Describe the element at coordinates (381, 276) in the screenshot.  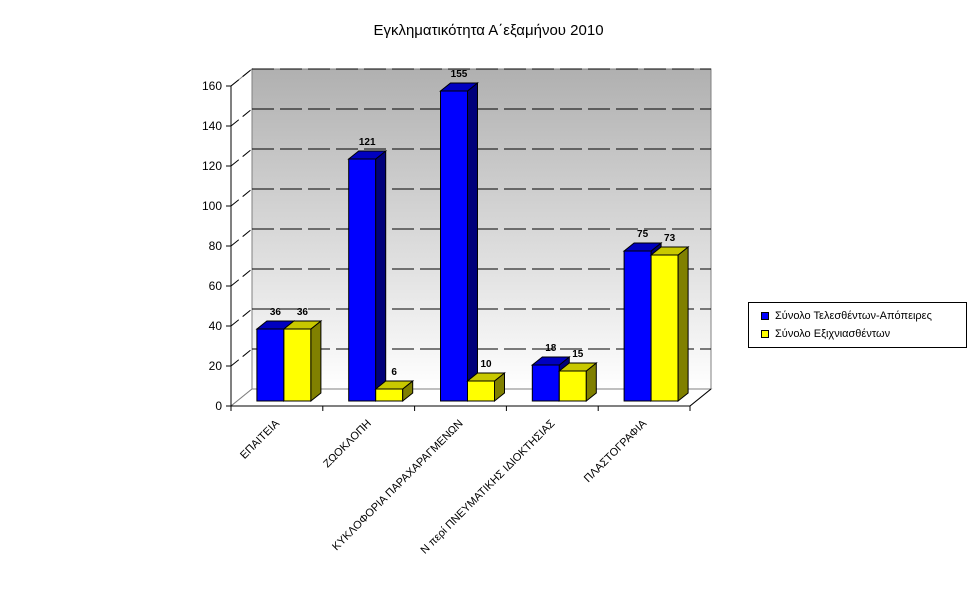
I see `bar-series-1-2-side` at that location.